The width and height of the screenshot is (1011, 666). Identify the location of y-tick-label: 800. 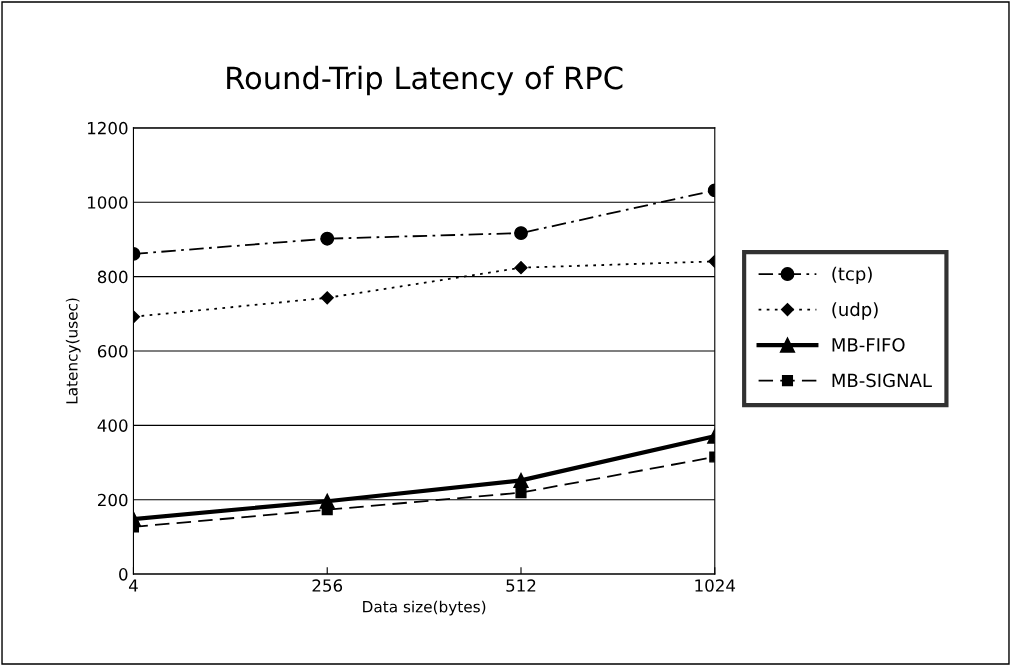
(112, 277).